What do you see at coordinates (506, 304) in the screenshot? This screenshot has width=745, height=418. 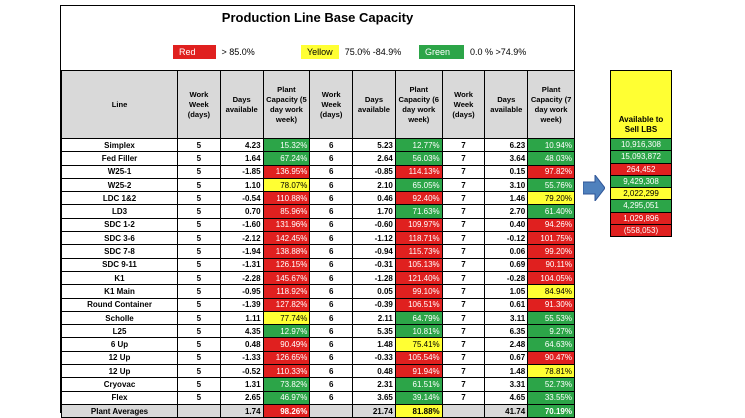 I see `table-cell: 0.61` at bounding box center [506, 304].